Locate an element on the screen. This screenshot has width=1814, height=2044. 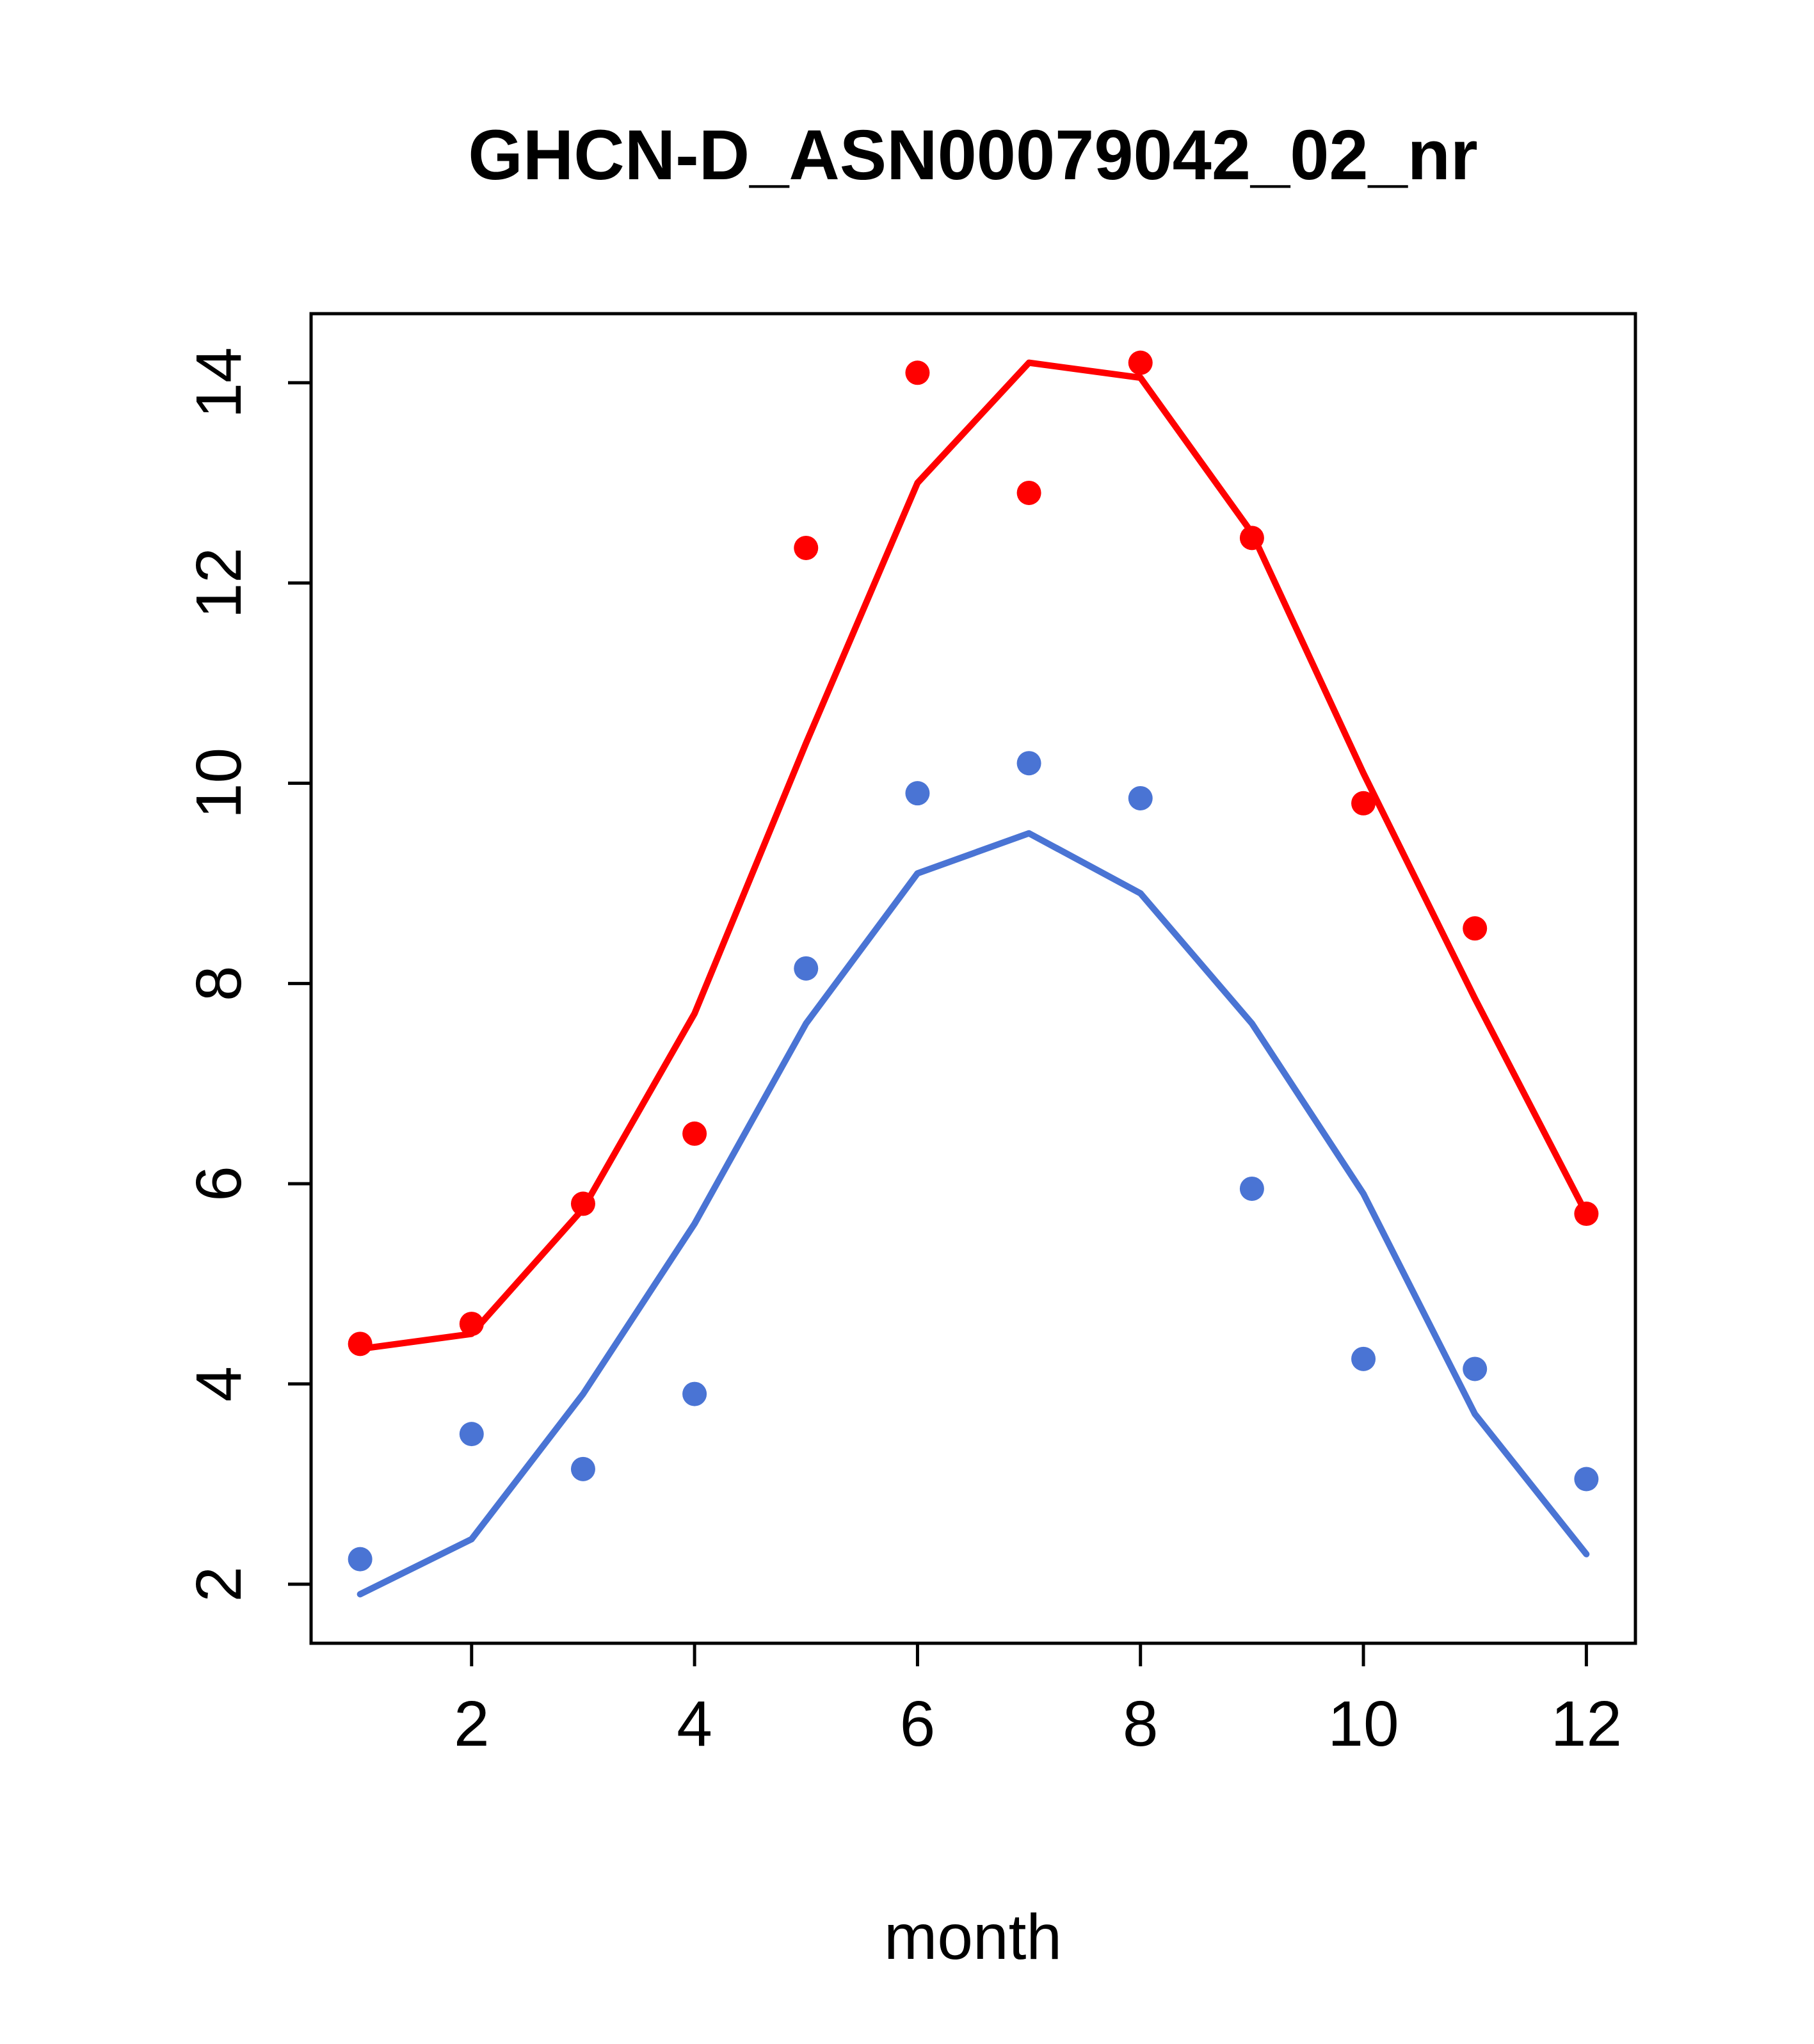
y-tick-label: 4 is located at coordinates (219, 1384).